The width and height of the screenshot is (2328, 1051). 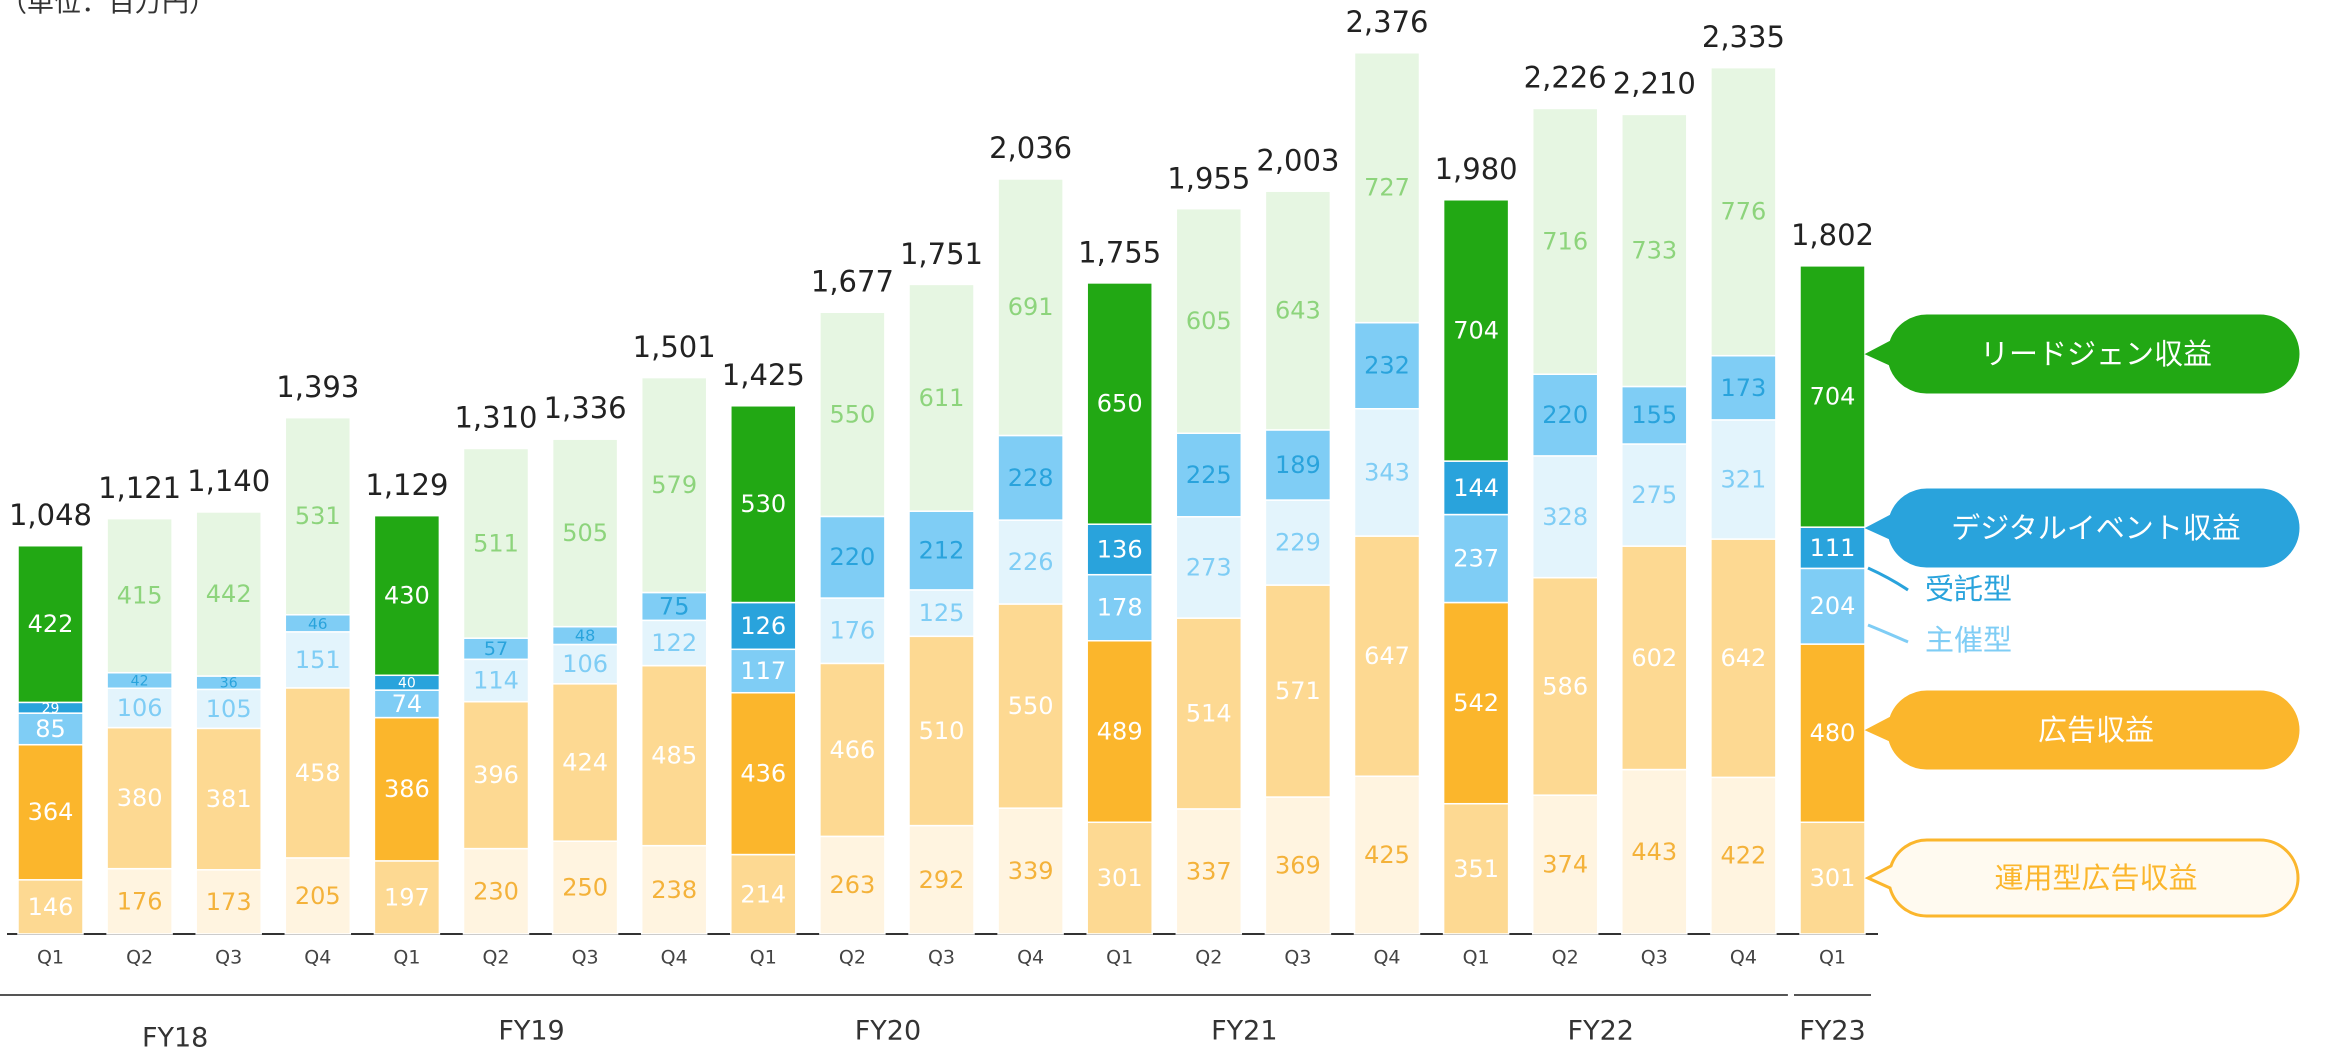 I want to click on segment-label: 114, so click(x=496, y=680).